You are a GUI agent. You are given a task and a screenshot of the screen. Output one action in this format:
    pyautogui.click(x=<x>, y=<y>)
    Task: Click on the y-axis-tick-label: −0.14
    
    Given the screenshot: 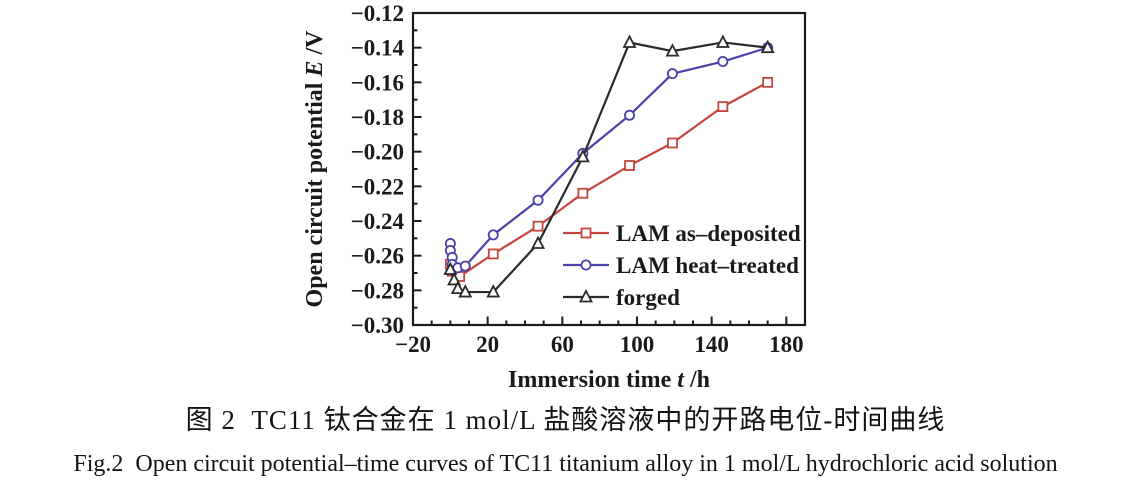 What is the action you would take?
    pyautogui.click(x=378, y=48)
    